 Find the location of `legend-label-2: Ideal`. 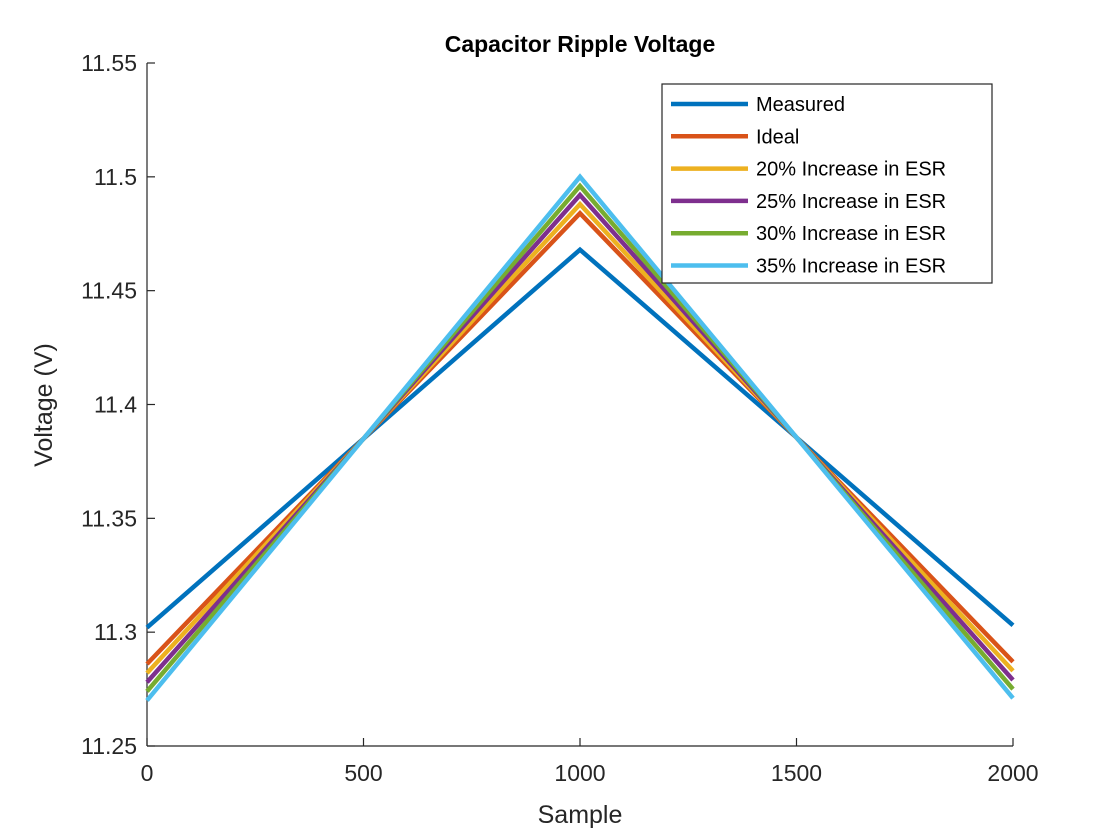

legend-label-2: Ideal is located at coordinates (777, 137).